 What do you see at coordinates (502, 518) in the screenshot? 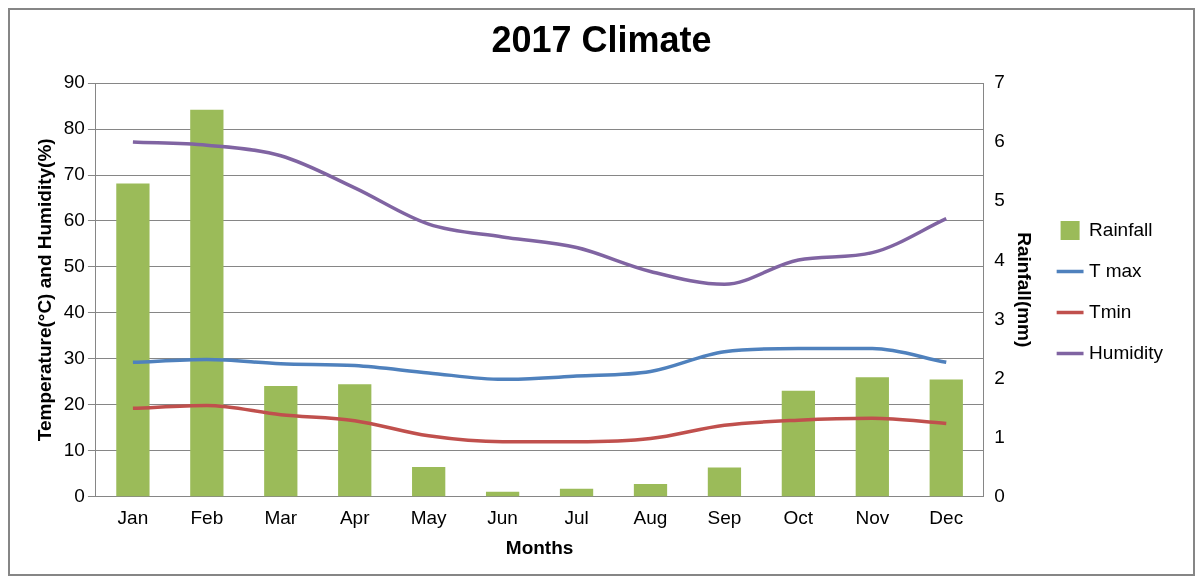
I see `x-tick-label: Jun` at bounding box center [502, 518].